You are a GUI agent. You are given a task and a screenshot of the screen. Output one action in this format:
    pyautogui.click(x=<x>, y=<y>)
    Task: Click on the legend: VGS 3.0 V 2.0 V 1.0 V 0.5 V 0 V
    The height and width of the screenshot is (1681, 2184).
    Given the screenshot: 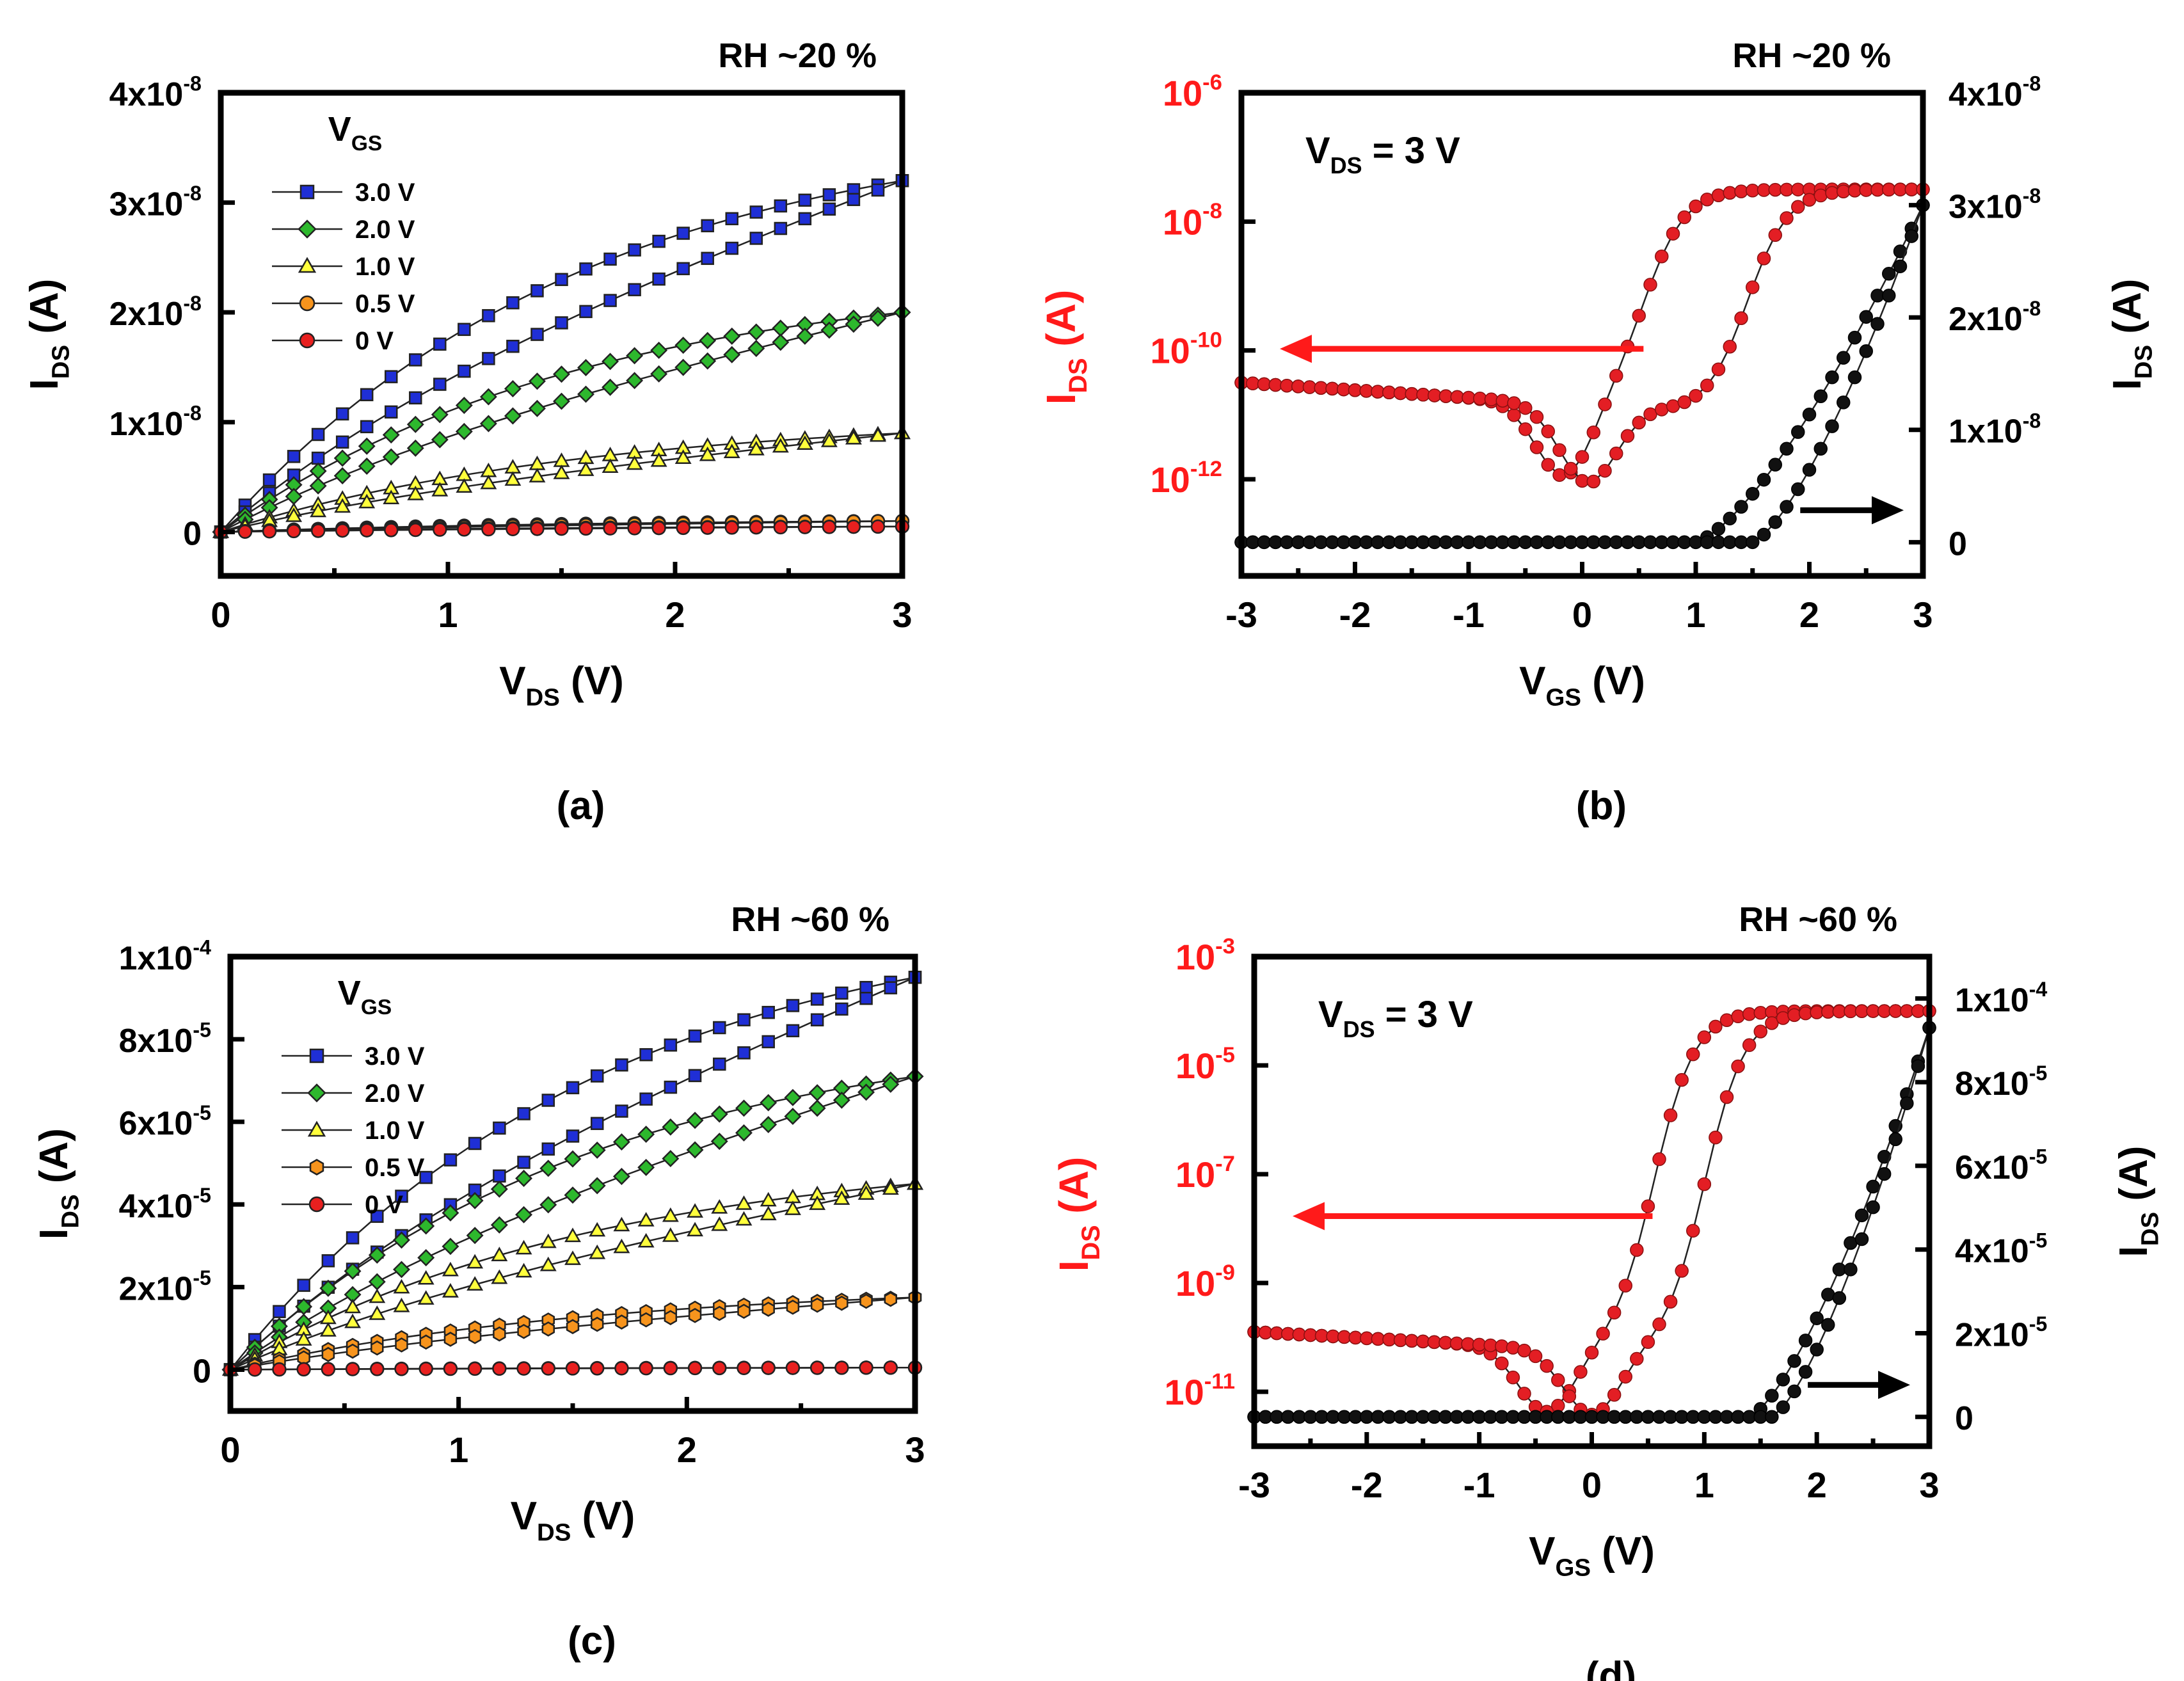 What is the action you would take?
    pyautogui.click(x=343, y=232)
    